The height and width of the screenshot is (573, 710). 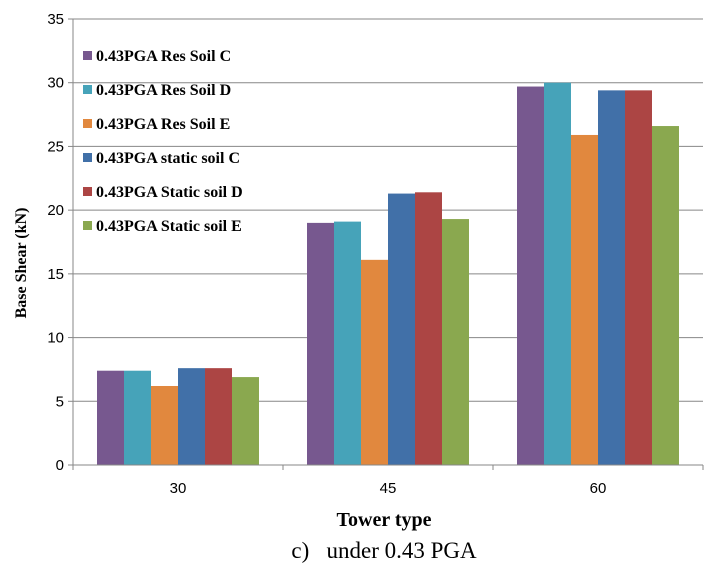 I want to click on legend-label: 0.43PGA Res Soil E, so click(x=163, y=124).